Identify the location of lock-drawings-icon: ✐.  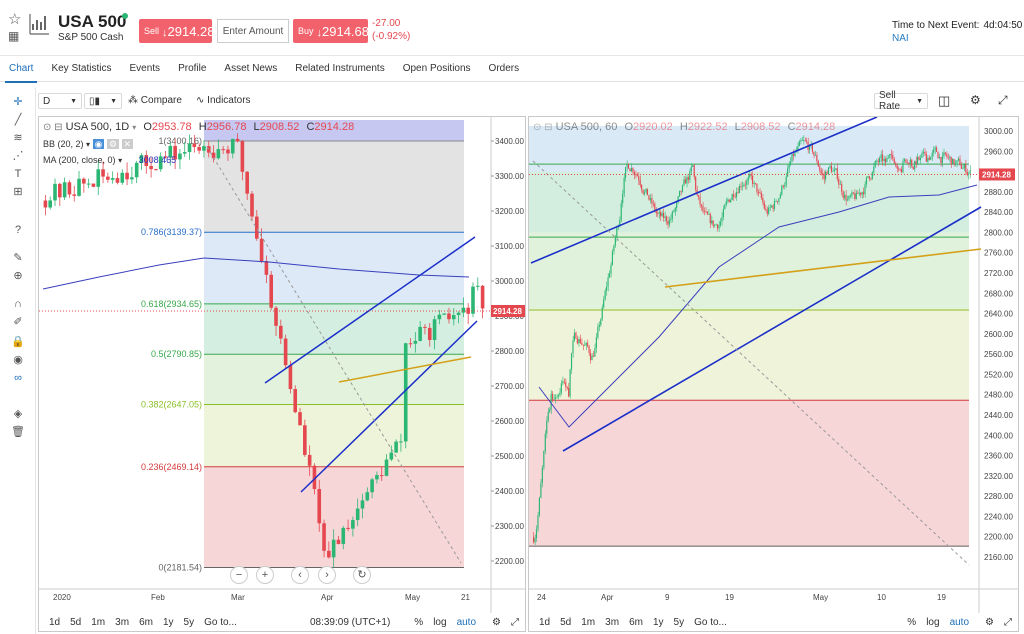
(18, 322).